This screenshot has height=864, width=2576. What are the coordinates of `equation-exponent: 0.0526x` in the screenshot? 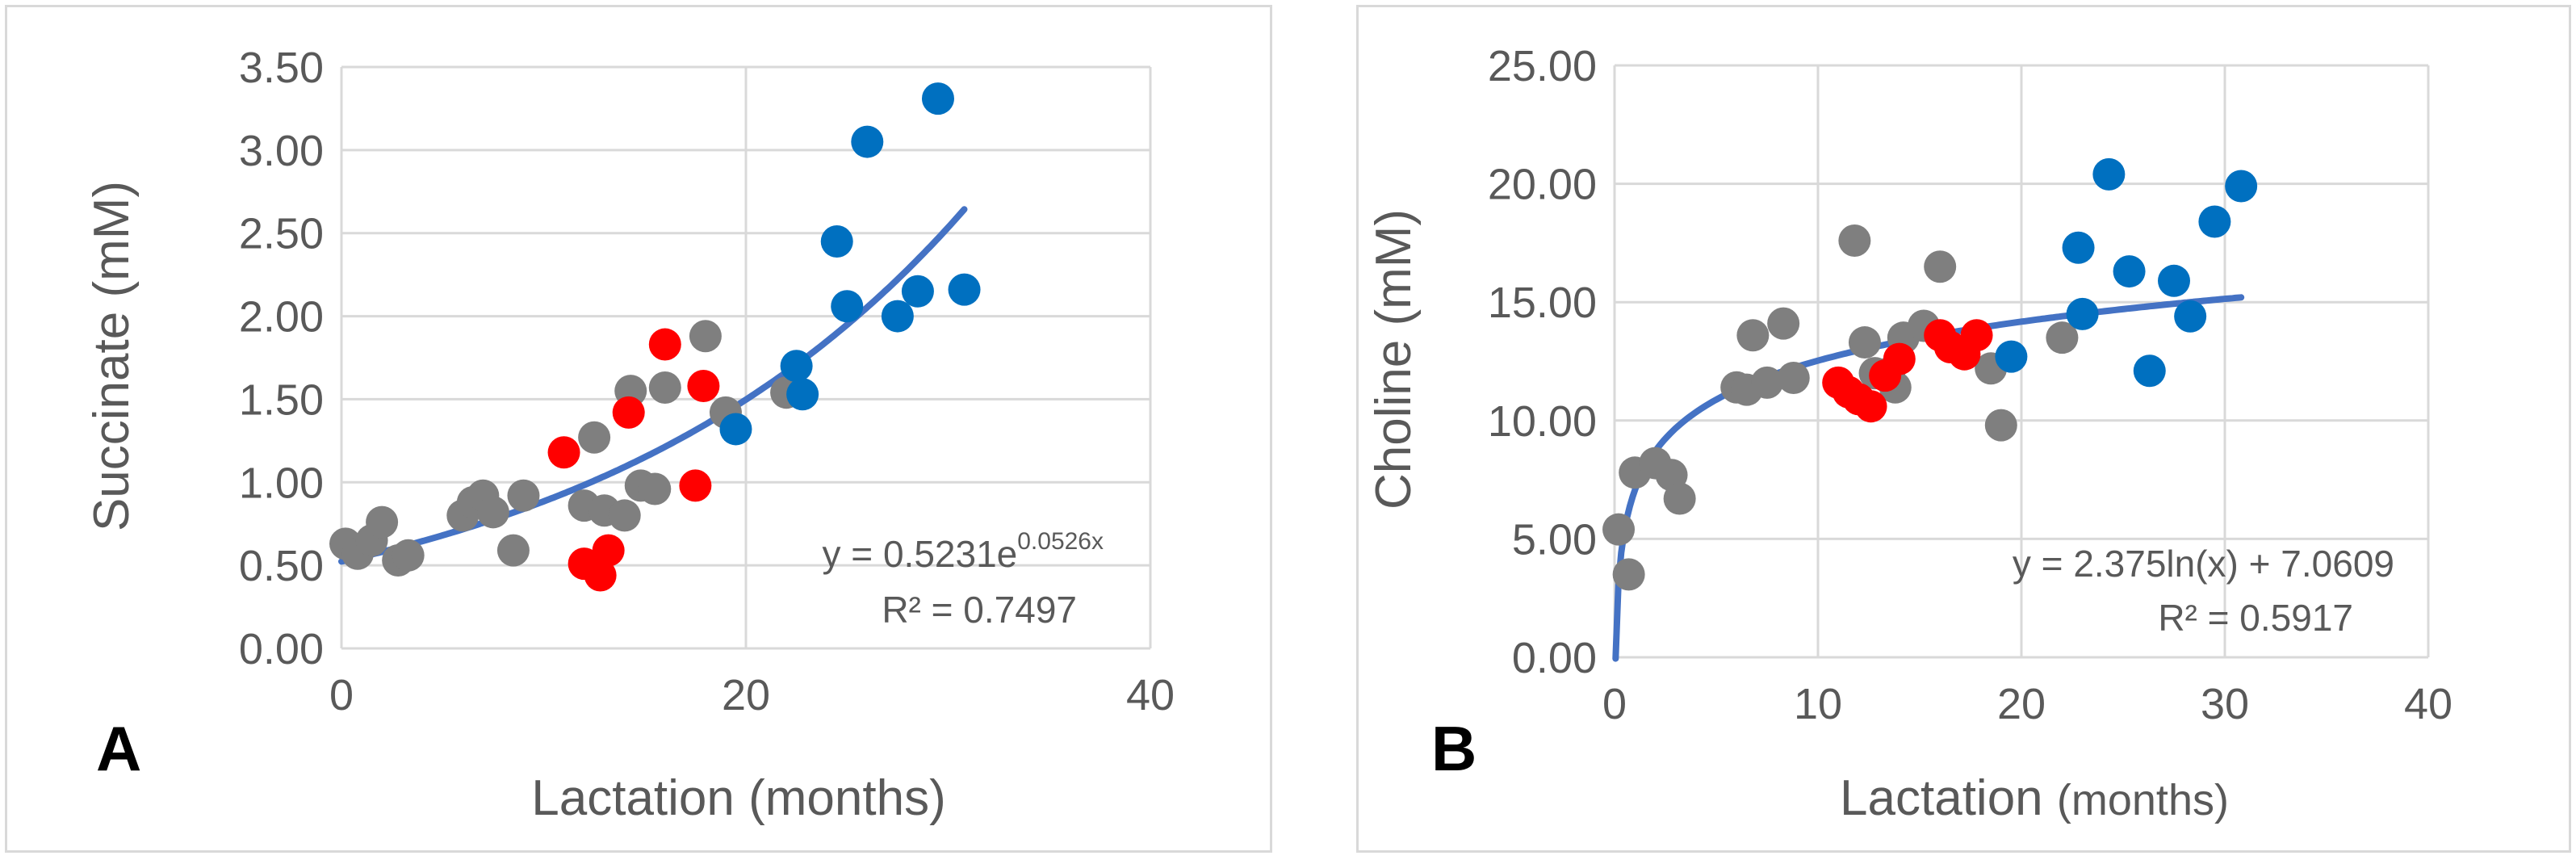 It's located at (1060, 541).